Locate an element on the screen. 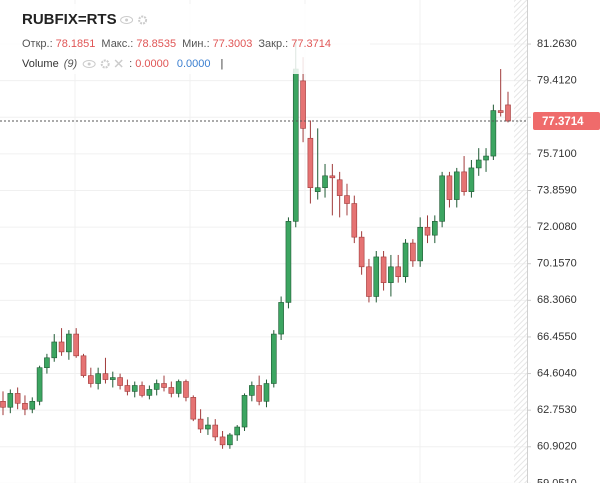 The height and width of the screenshot is (483, 600). ohlc-label: Закр.: is located at coordinates (273, 44).